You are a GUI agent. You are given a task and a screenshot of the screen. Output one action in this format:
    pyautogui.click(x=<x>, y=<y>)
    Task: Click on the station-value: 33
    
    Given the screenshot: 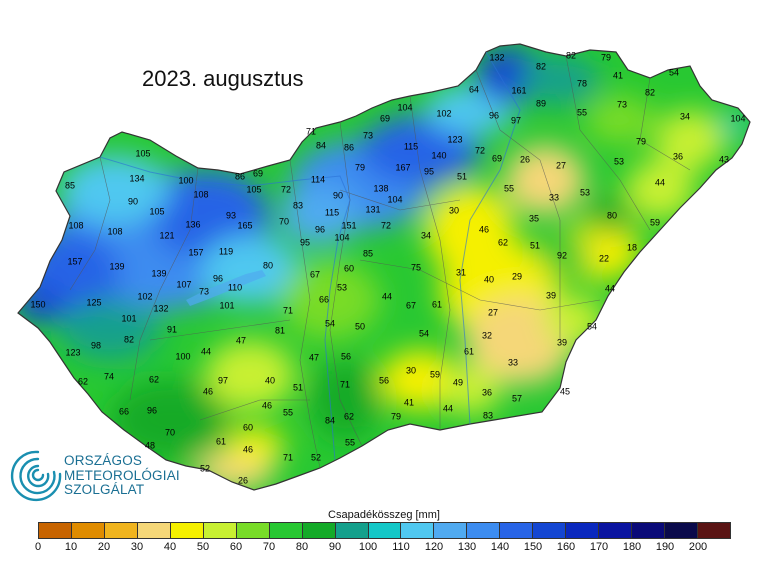 What is the action you would take?
    pyautogui.click(x=554, y=197)
    